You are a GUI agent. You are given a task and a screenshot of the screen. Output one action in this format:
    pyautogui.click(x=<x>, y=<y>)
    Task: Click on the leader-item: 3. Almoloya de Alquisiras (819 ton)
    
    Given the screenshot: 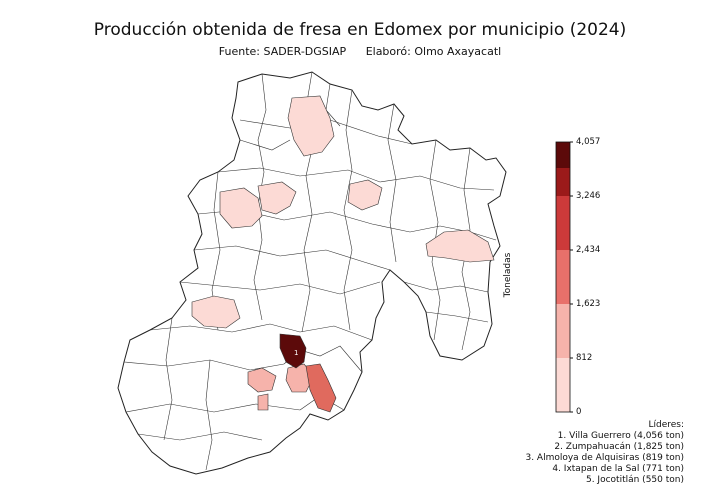 What is the action you would take?
    pyautogui.click(x=604, y=458)
    